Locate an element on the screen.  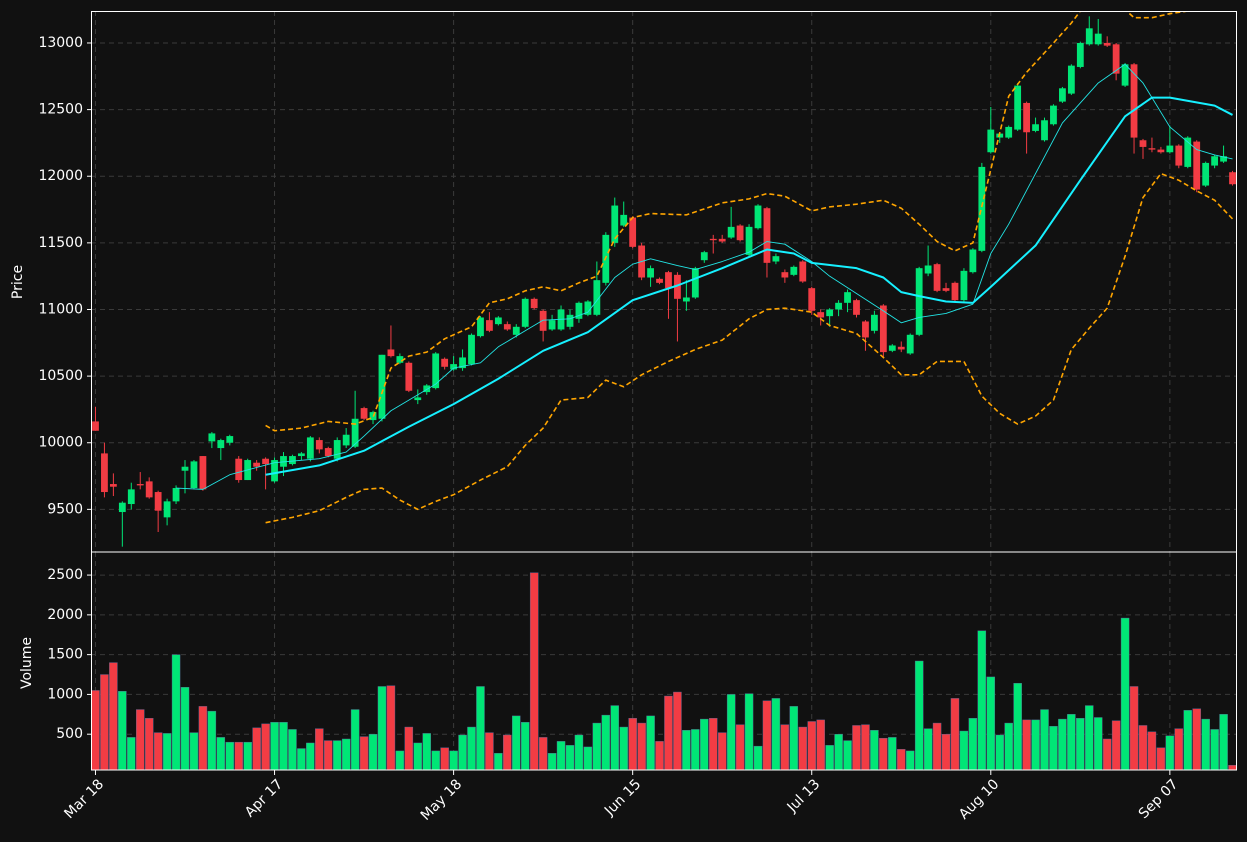
y-tick-label: 1000 is located at coordinates (65, 694).